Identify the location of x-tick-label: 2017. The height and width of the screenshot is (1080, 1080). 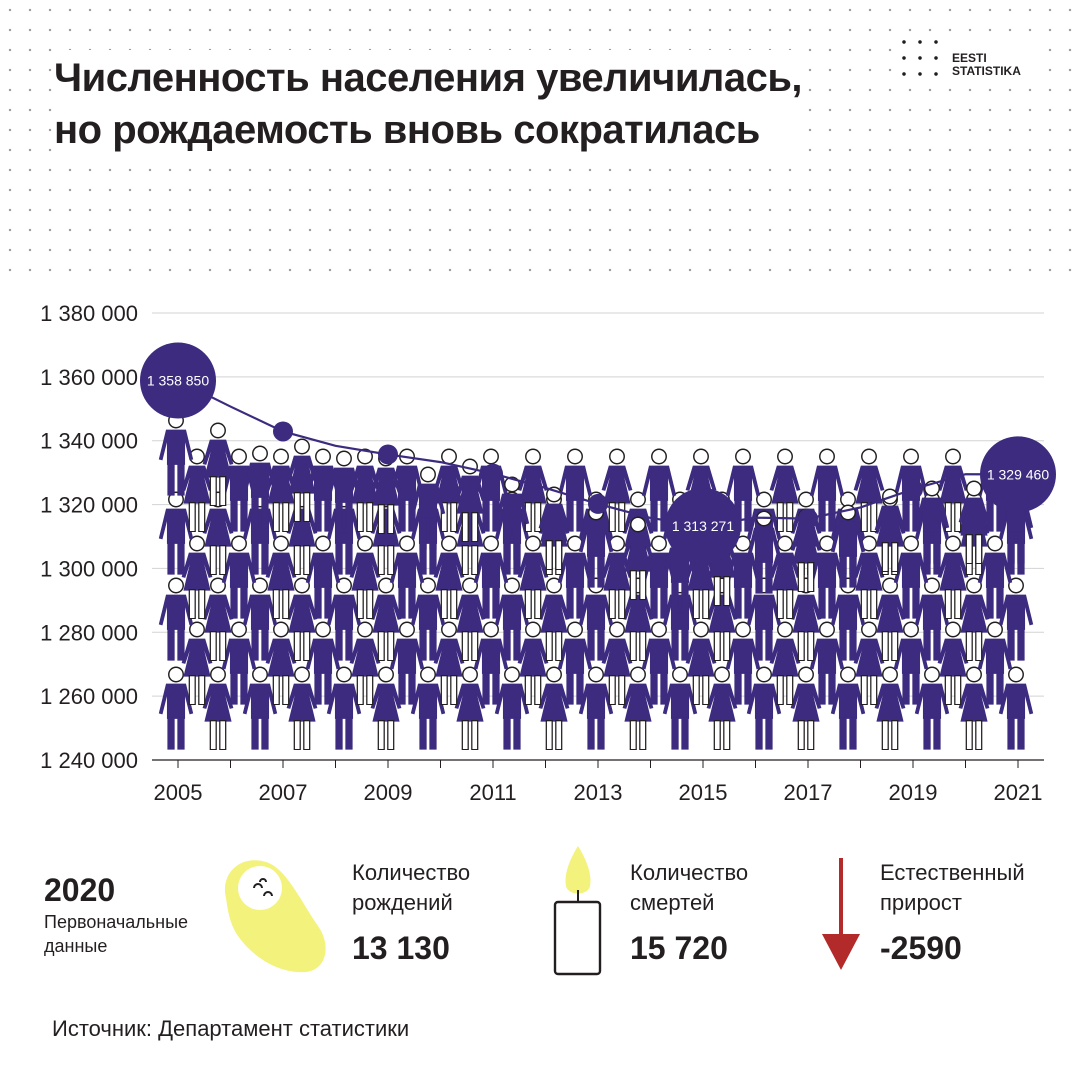
(808, 792).